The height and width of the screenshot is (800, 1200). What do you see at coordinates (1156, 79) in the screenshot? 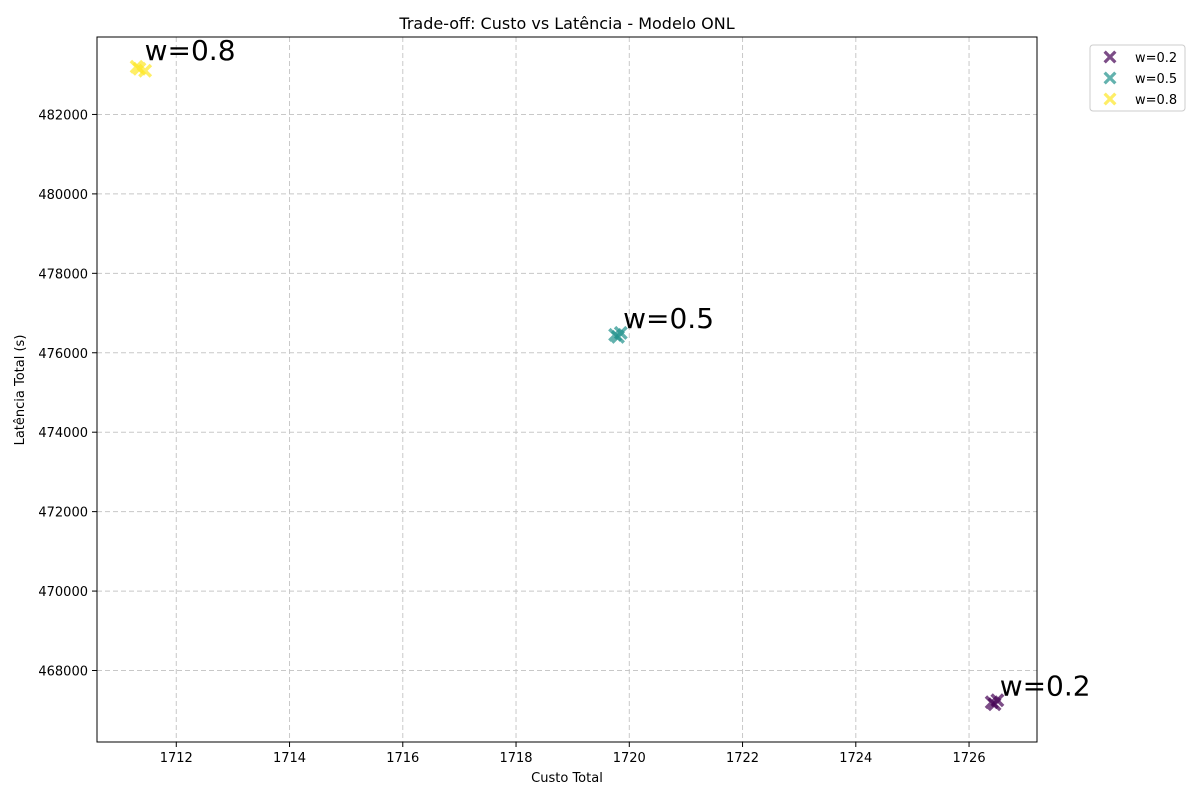
I see `legend-label: w=0.5` at bounding box center [1156, 79].